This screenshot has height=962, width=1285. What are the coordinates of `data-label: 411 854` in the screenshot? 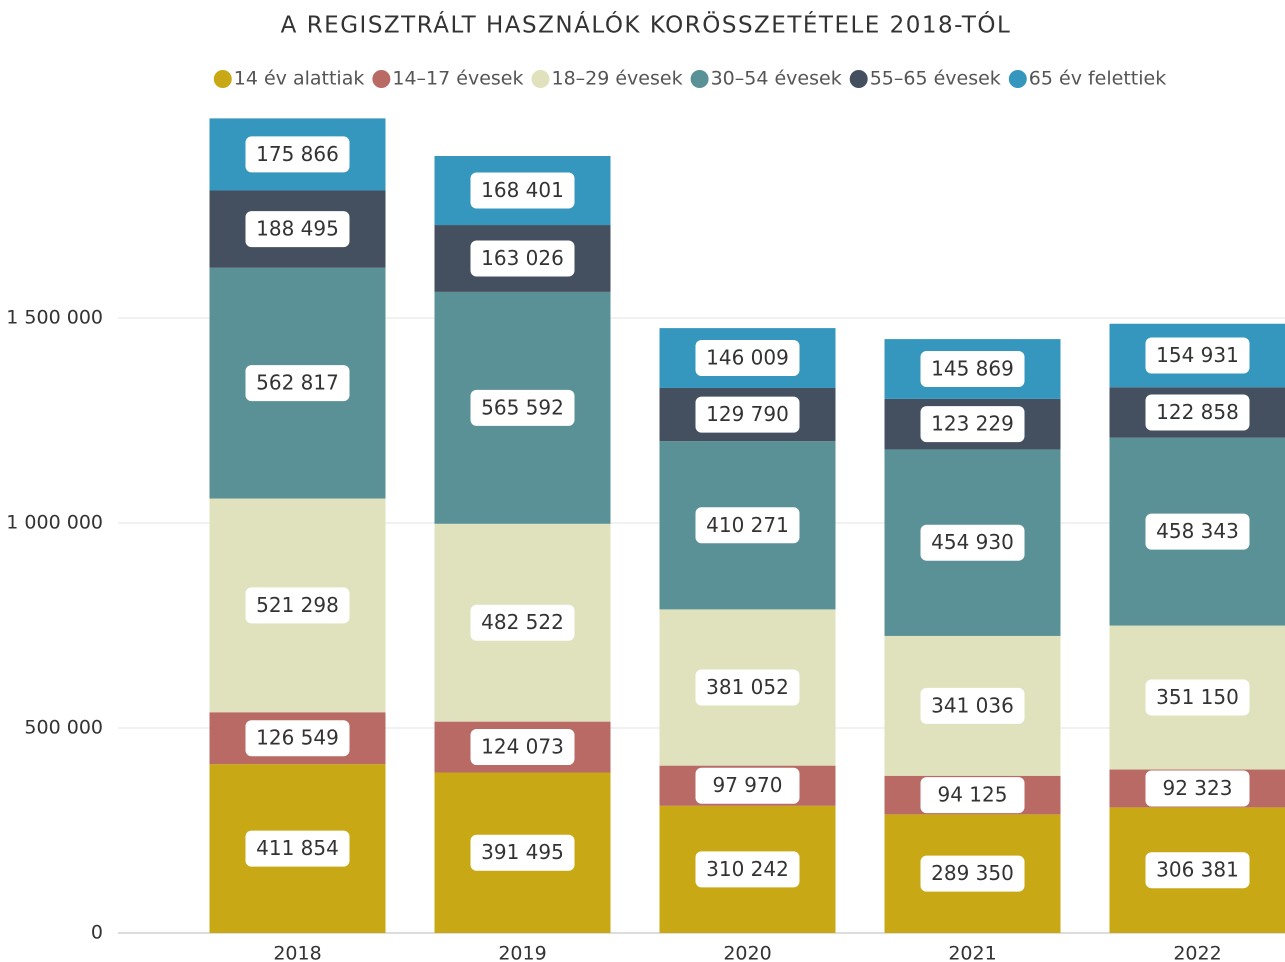 It's located at (297, 848).